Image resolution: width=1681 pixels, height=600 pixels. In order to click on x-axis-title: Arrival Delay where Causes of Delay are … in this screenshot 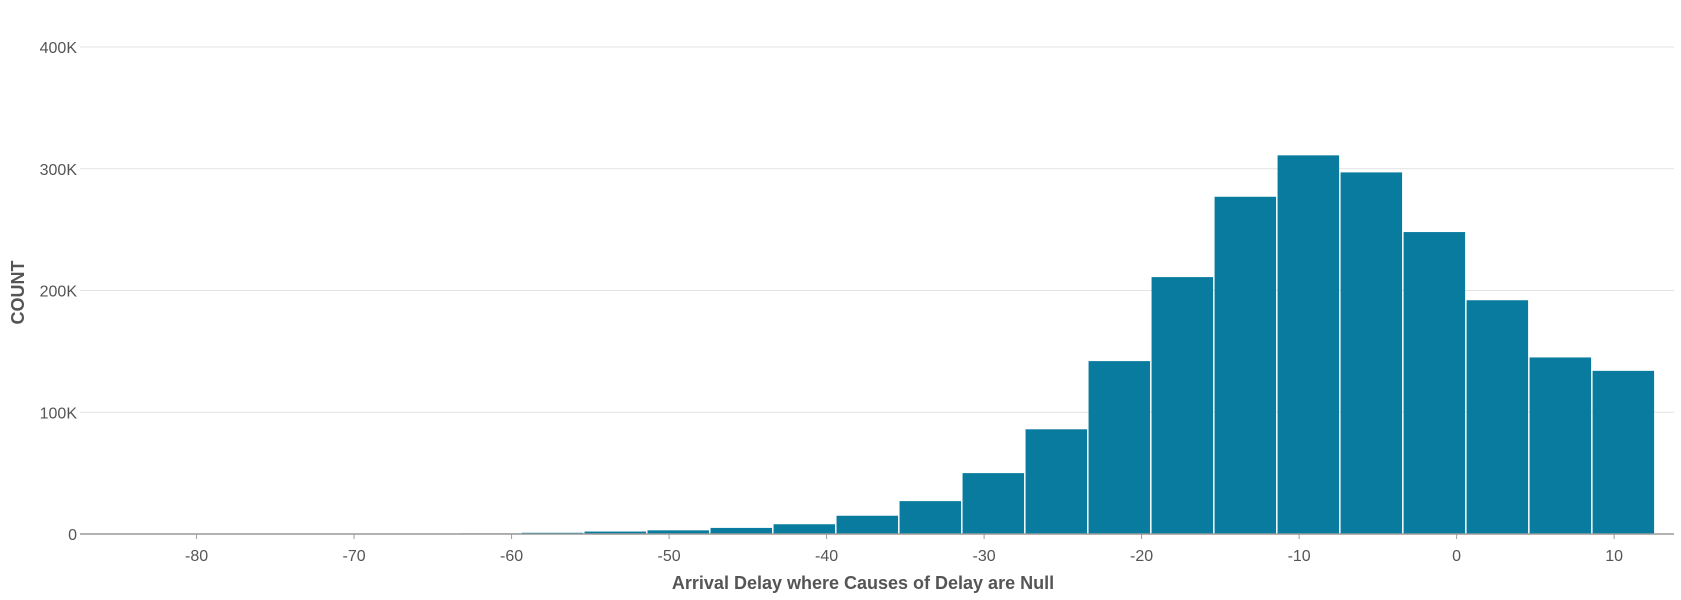, I will do `click(863, 583)`.